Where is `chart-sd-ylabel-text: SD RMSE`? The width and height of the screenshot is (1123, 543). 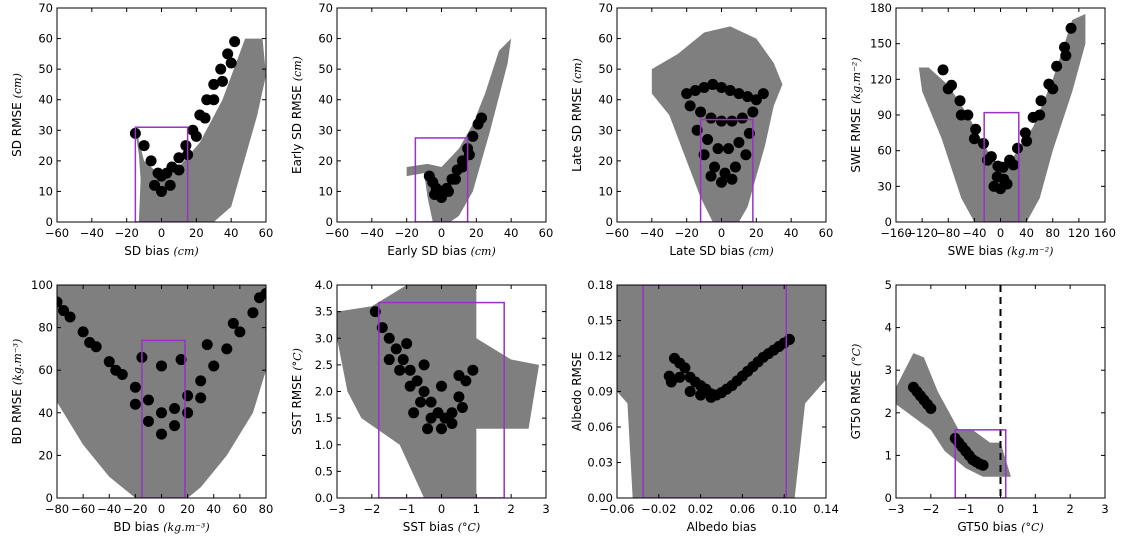 chart-sd-ylabel-text: SD RMSE is located at coordinates (17, 129).